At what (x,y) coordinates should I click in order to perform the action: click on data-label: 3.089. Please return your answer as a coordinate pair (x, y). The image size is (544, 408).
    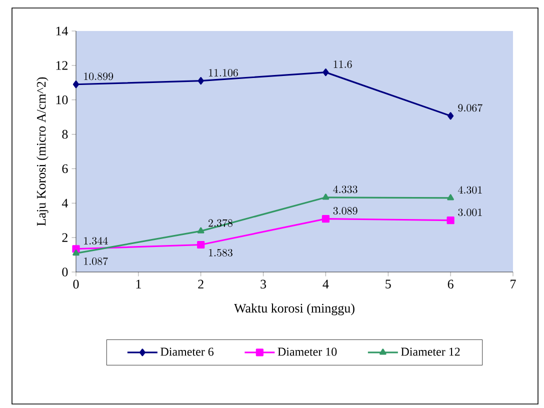
    Looking at the image, I should click on (345, 211).